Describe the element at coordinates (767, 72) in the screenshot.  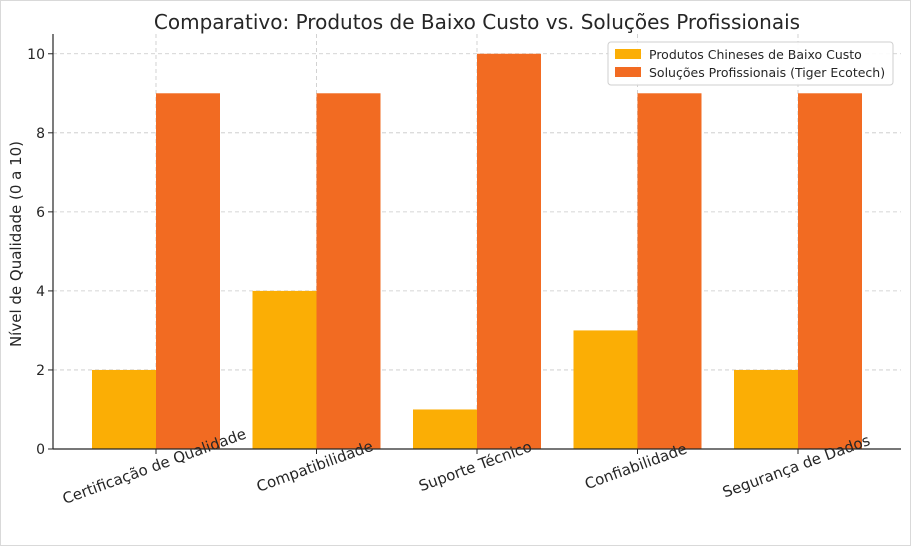
I see `legend-label: Soluções Profissionais (Tiger Ecotech)` at that location.